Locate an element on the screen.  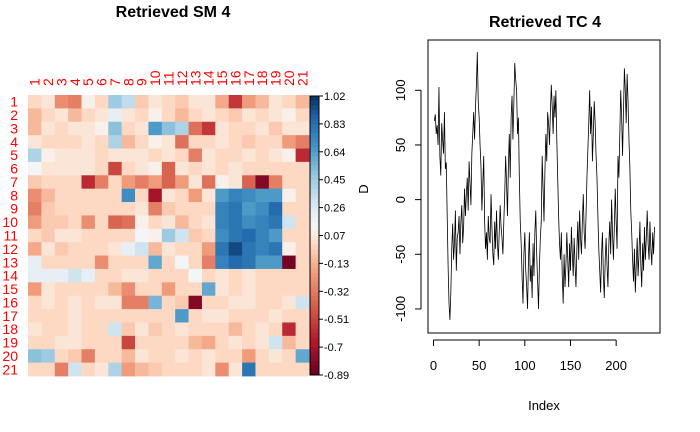
row-label: 21 is located at coordinates (10, 369).